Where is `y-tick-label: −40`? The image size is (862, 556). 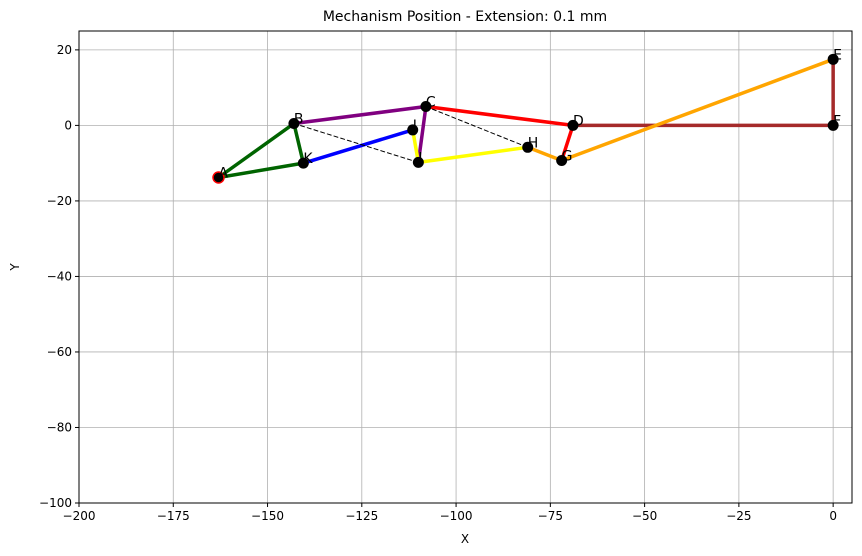 y-tick-label: −40 is located at coordinates (59, 276).